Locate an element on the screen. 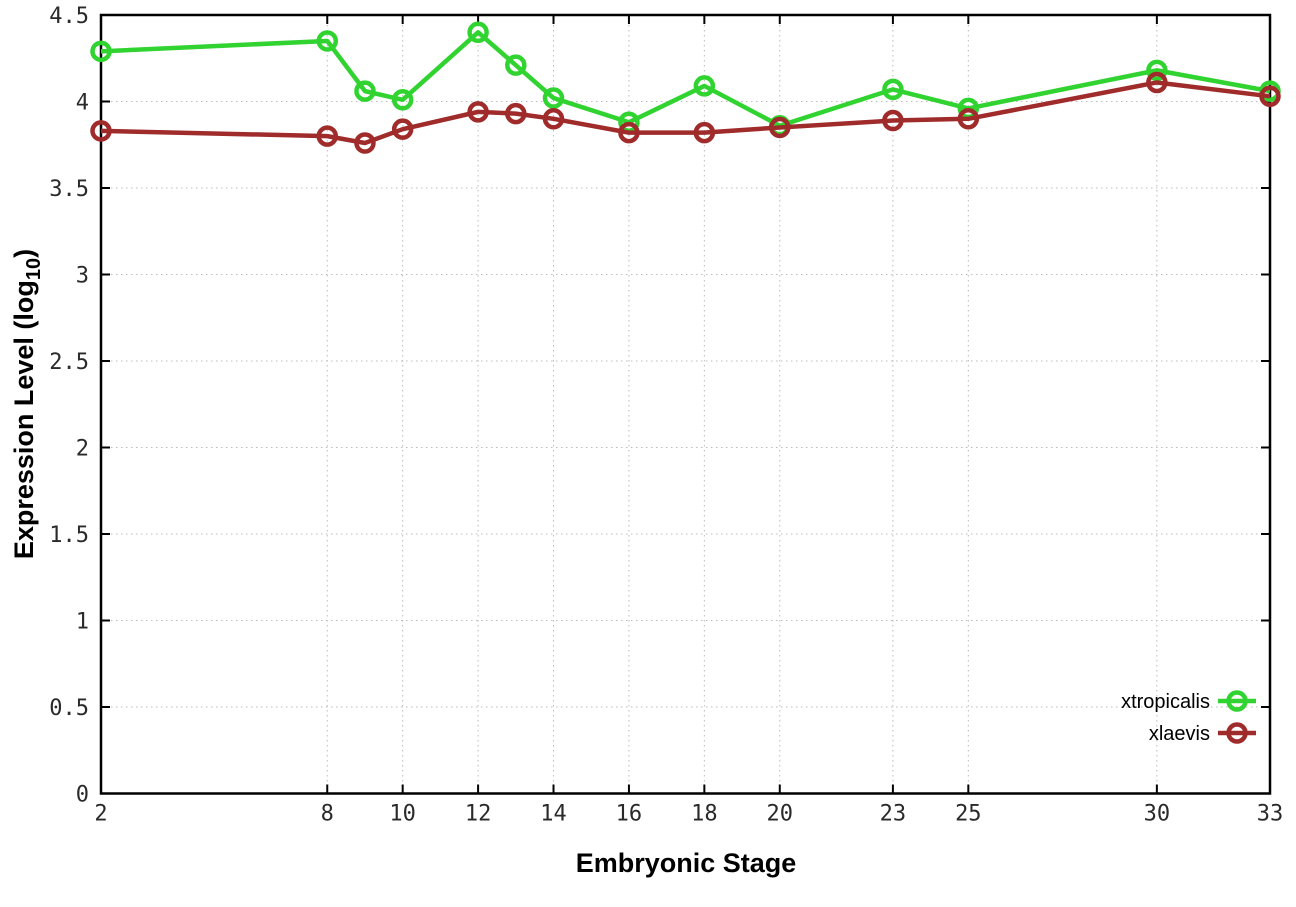 The height and width of the screenshot is (907, 1296). legend-item-xlaevis: xlaevis is located at coordinates (1202, 733).